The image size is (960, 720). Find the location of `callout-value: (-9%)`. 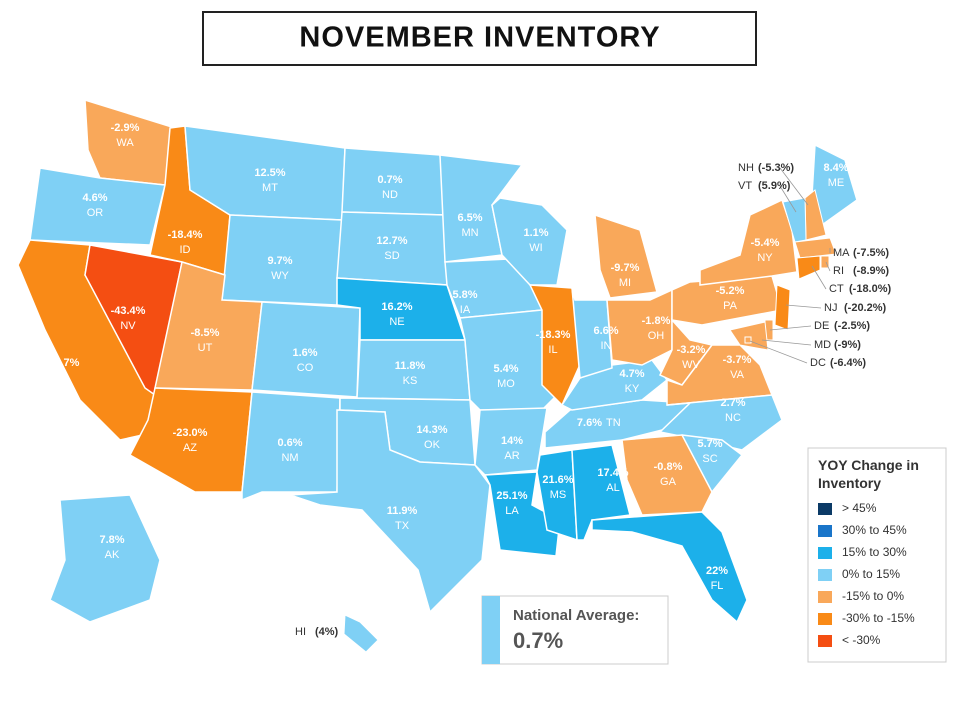

callout-value: (-9%) is located at coordinates (847, 345).